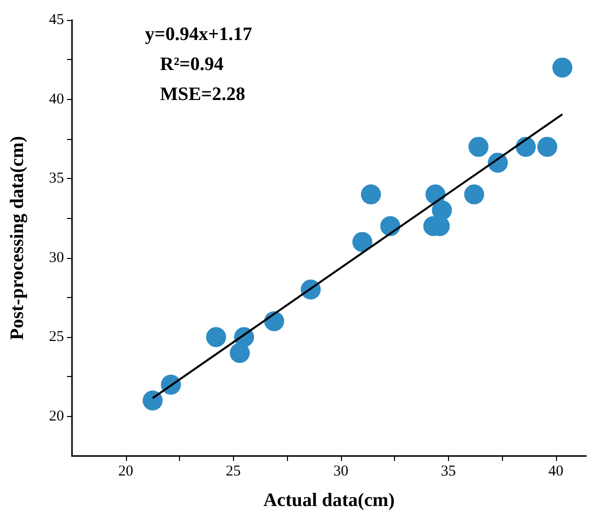 Image resolution: width=603 pixels, height=521 pixels. Describe the element at coordinates (199, 34) in the screenshot. I see `annotation: y=0.94x+1.17` at that location.